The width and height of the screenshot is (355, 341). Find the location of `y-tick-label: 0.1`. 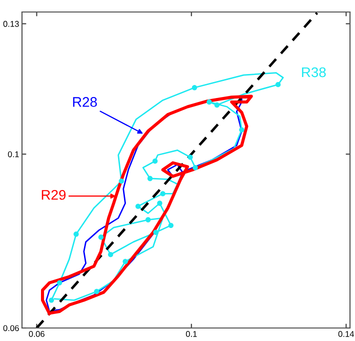

y-tick-label: 0.1 is located at coordinates (13, 154).